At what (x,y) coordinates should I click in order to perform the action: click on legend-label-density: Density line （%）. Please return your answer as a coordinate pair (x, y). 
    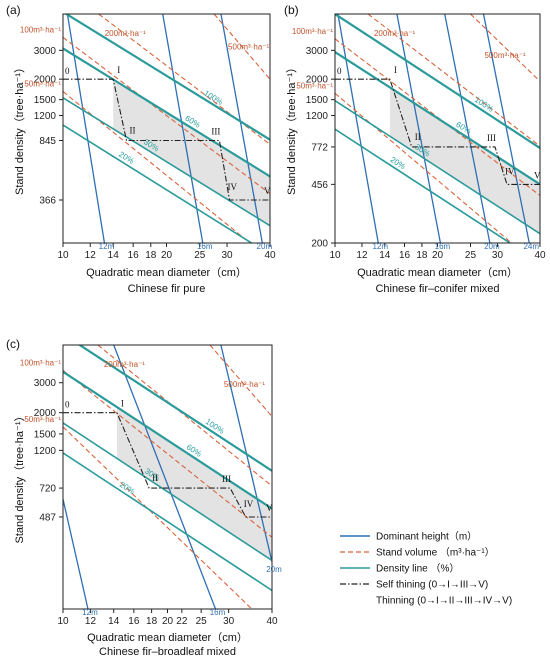
    Looking at the image, I should click on (417, 569).